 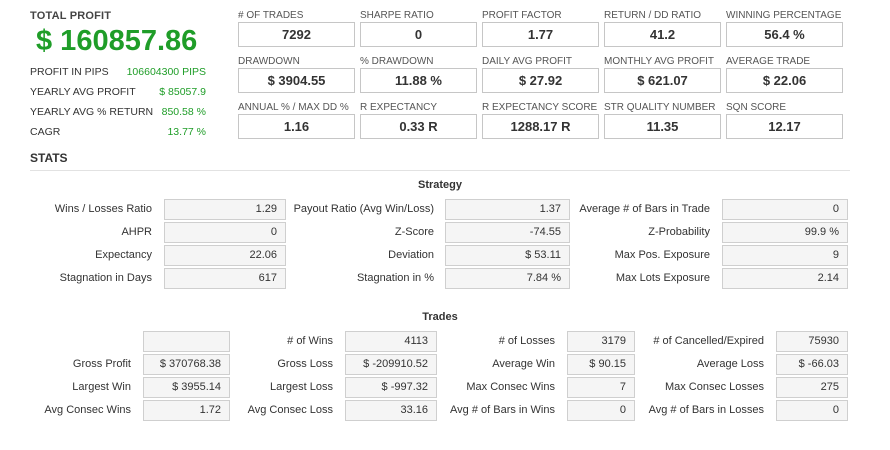 I want to click on metric-label: R EXPECTANCY, so click(x=399, y=107).